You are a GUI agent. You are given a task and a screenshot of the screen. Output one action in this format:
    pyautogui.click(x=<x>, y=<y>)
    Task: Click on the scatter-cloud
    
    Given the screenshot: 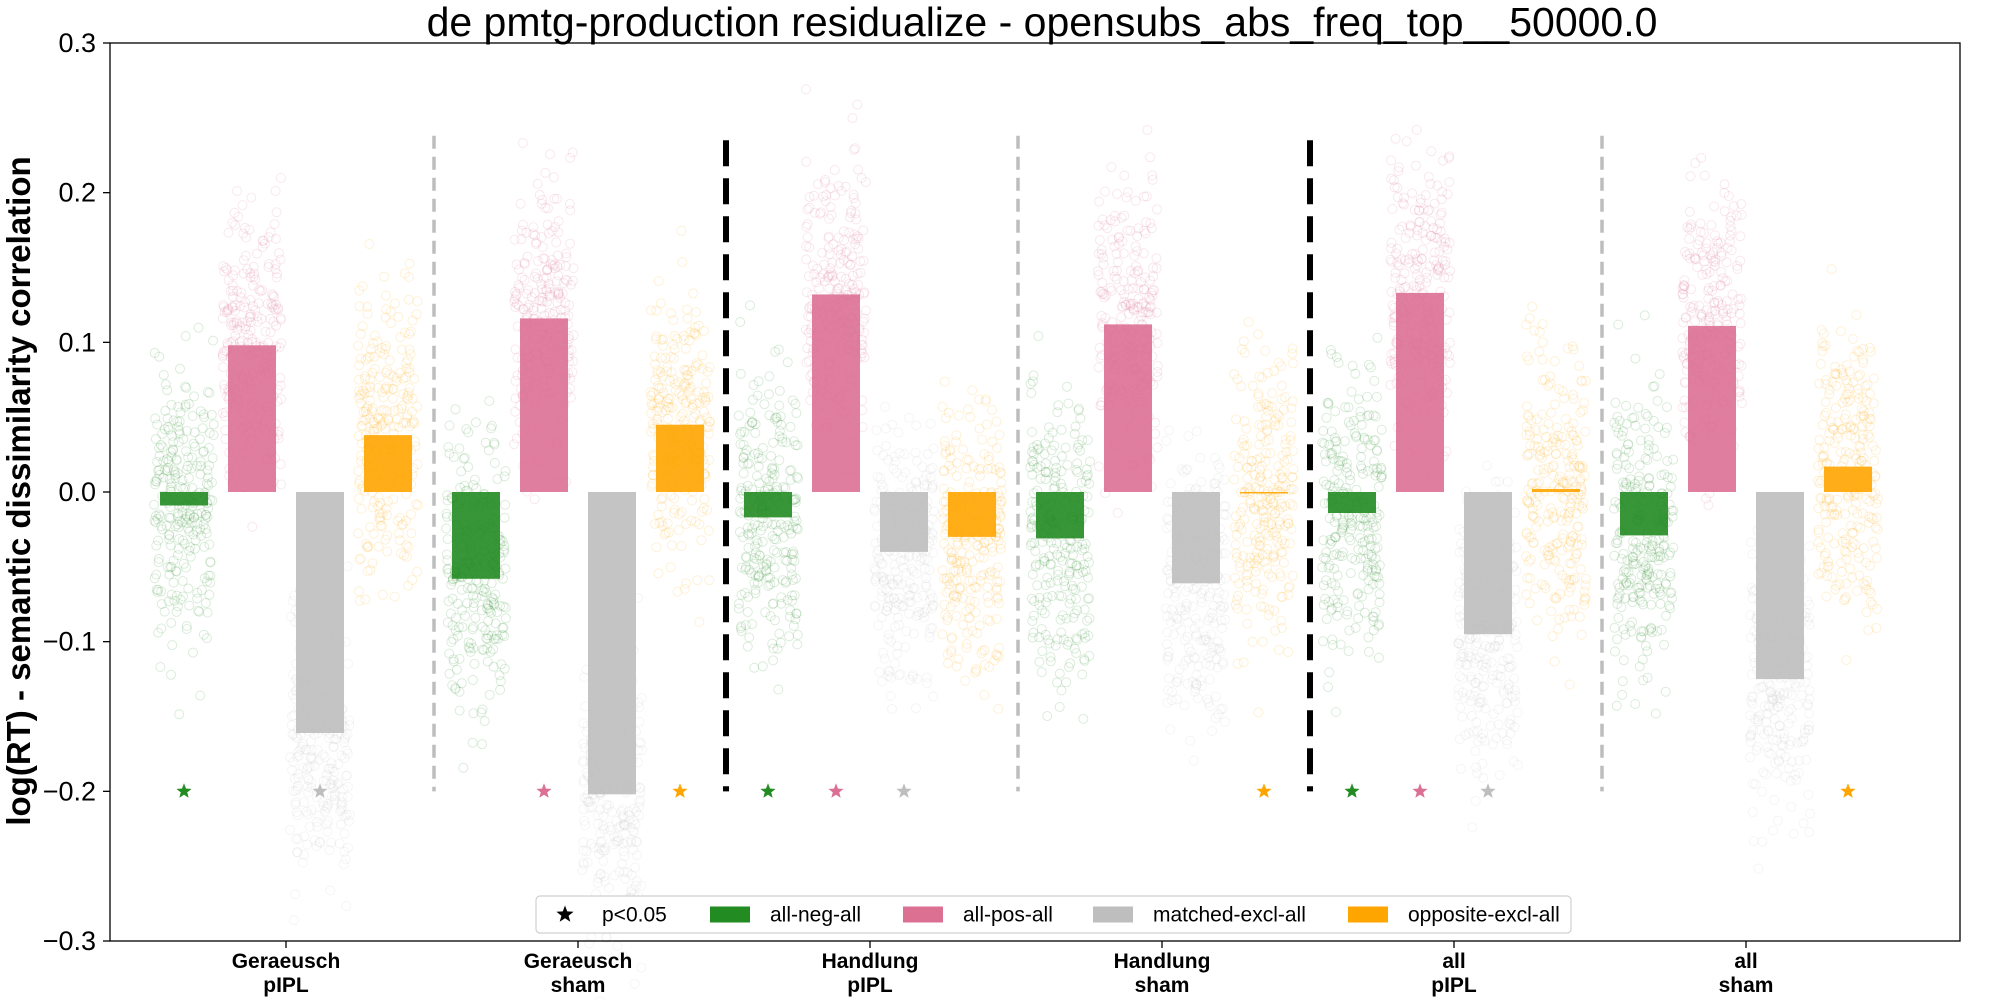 What is the action you would take?
    pyautogui.click(x=388, y=422)
    